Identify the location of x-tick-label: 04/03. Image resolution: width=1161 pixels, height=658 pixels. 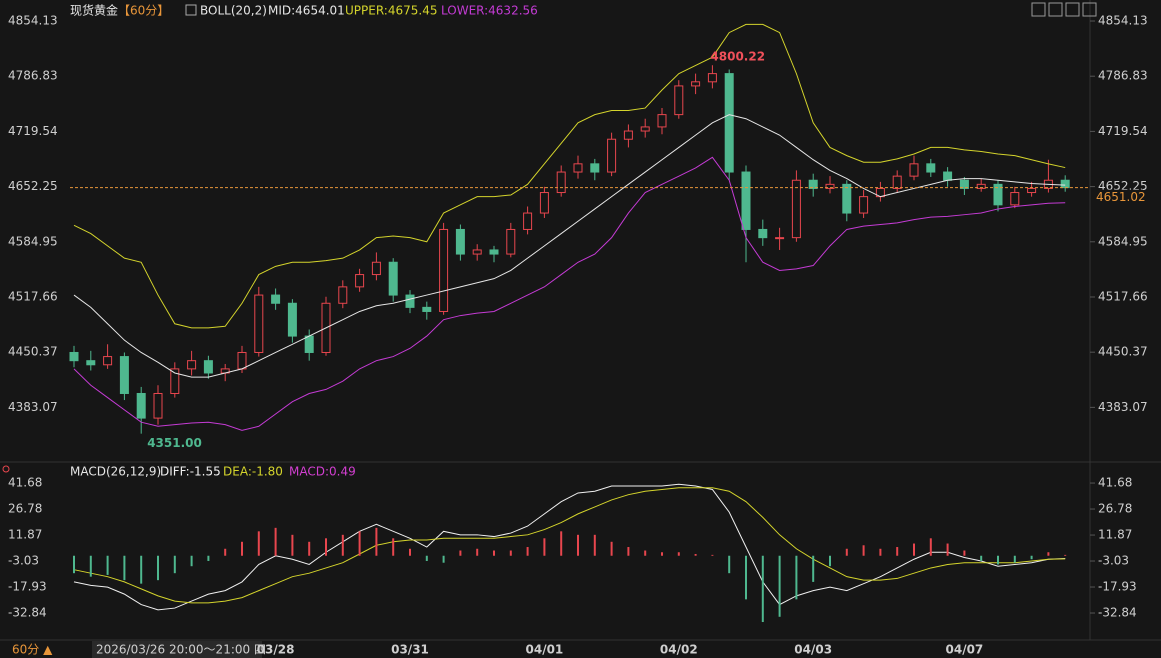
(813, 650).